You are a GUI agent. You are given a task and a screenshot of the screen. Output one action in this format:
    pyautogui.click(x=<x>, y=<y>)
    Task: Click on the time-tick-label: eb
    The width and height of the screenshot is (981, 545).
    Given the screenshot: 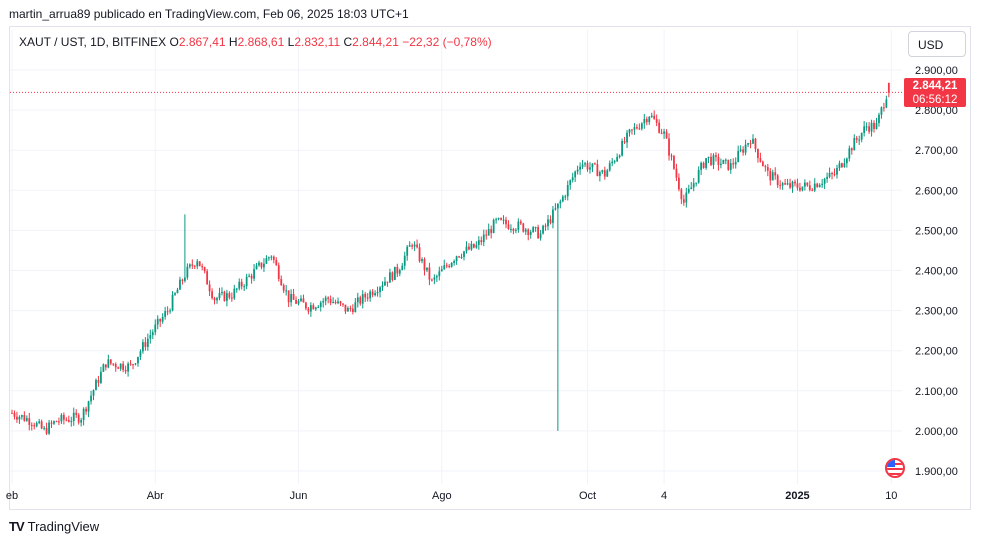 What is the action you would take?
    pyautogui.click(x=12, y=496)
    